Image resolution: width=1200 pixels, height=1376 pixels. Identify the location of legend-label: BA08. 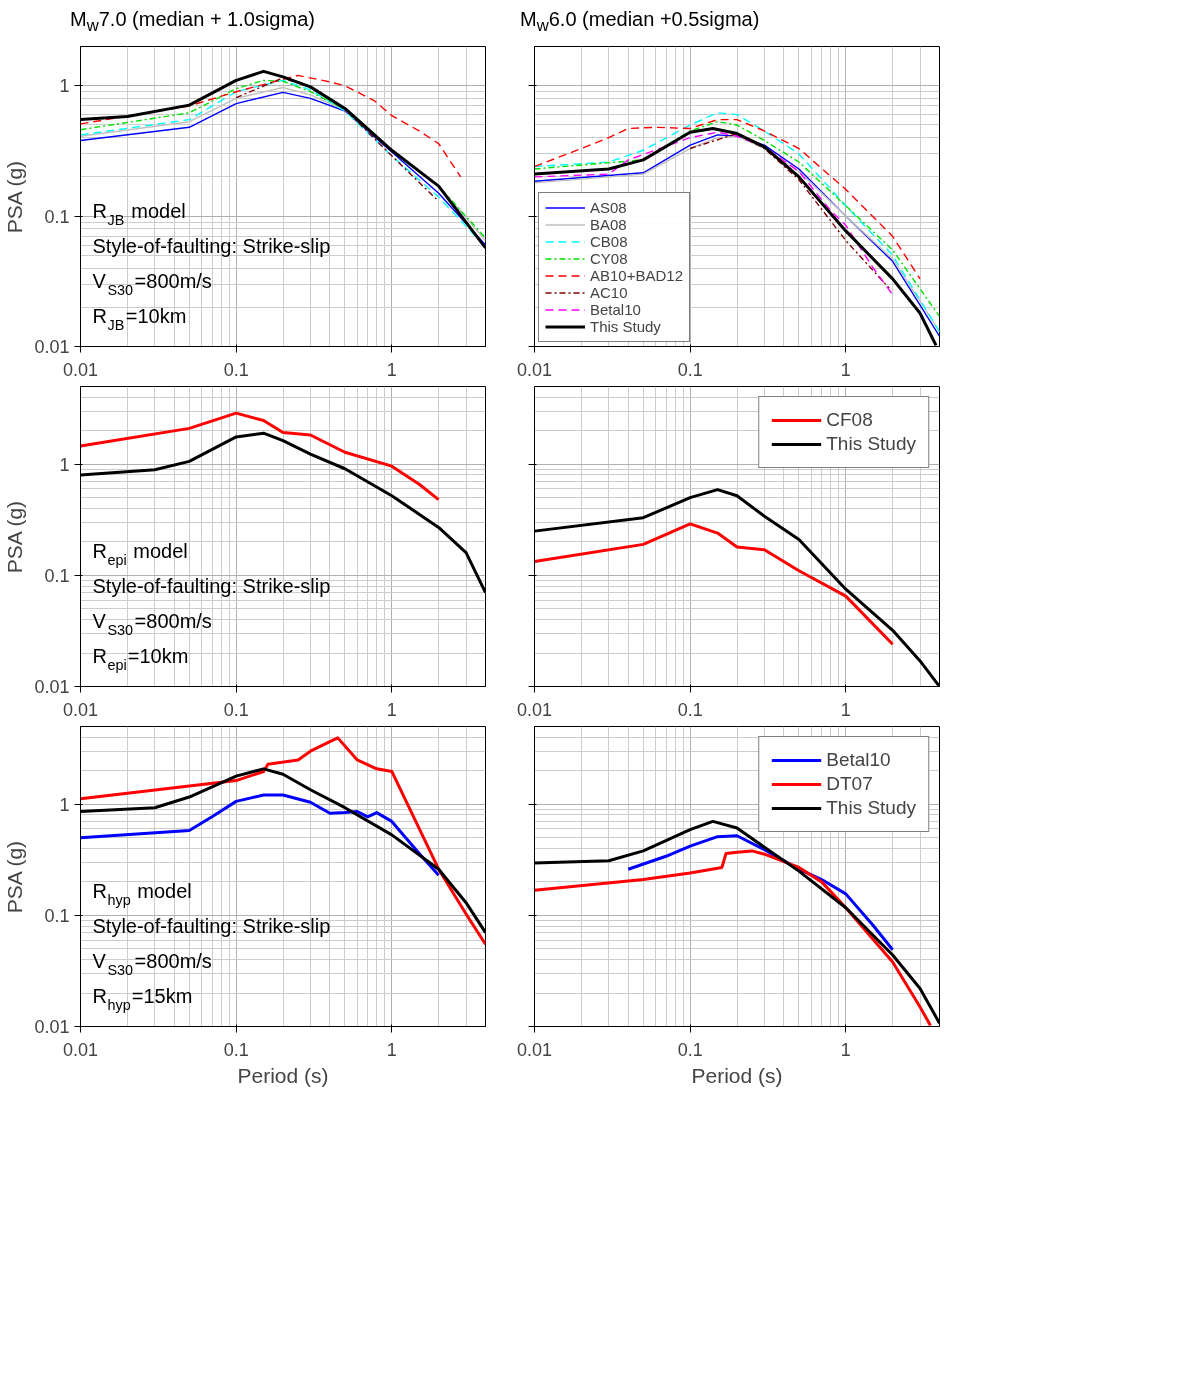
(608, 224).